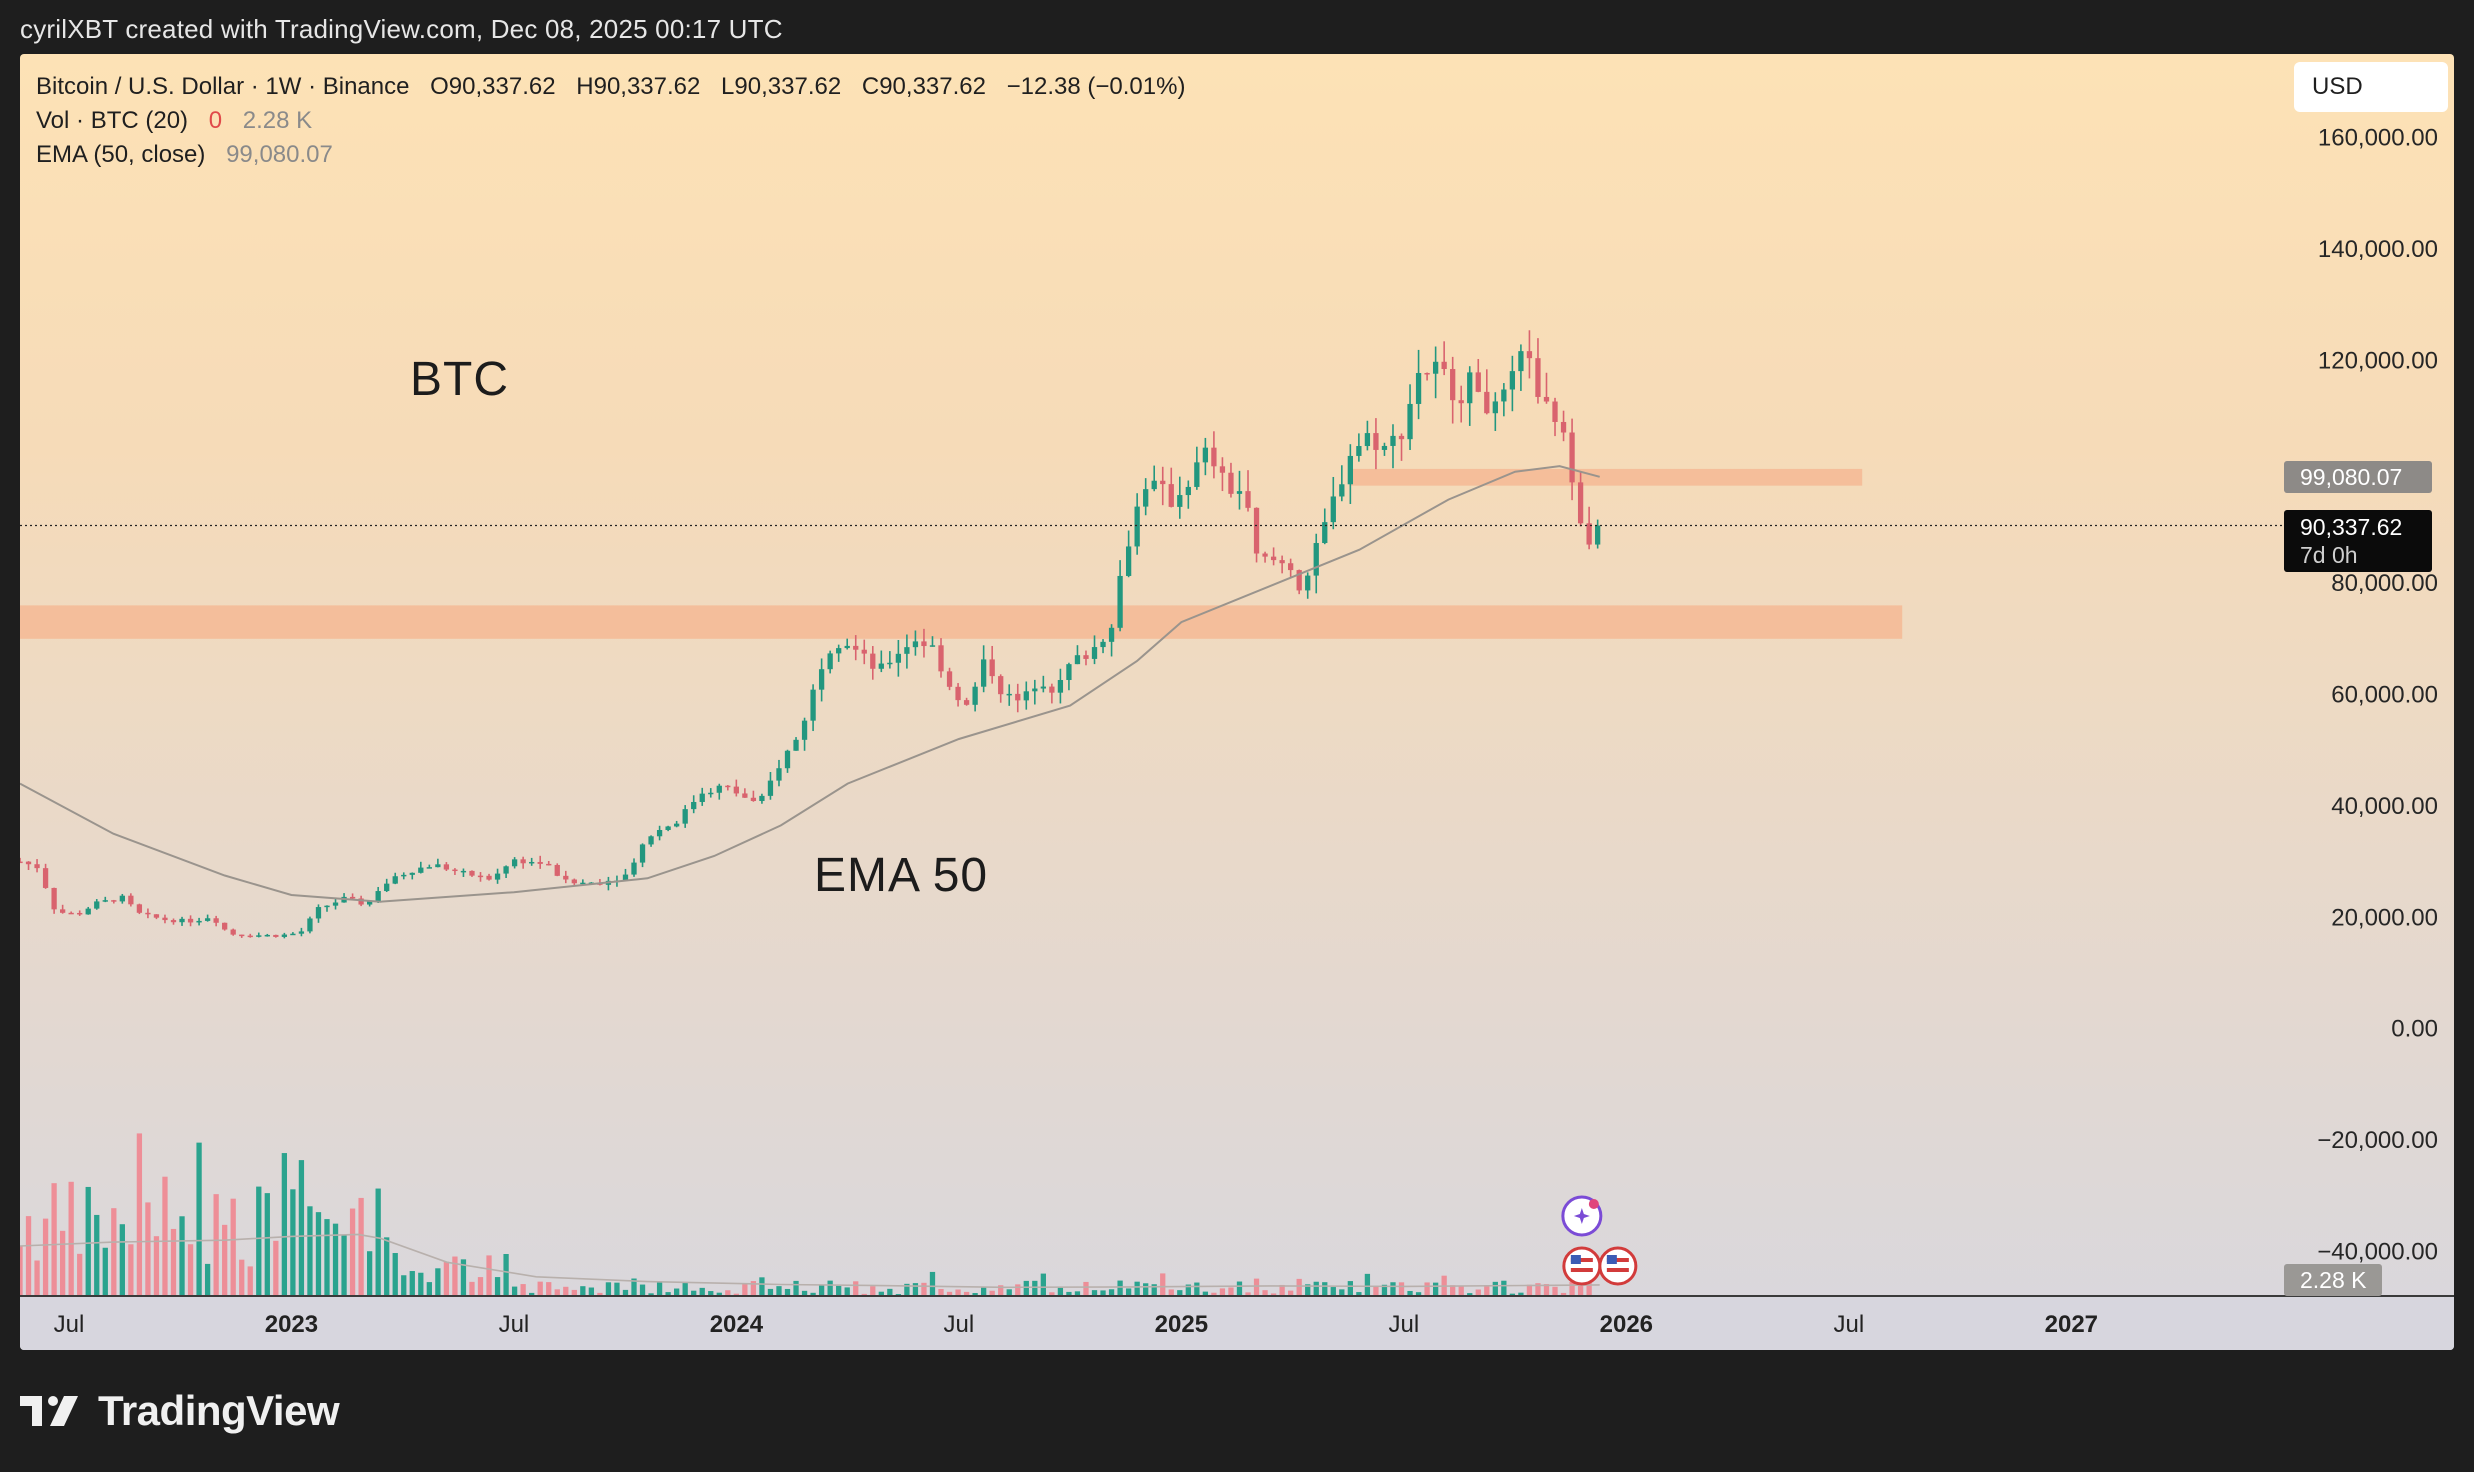 The image size is (2474, 1472). What do you see at coordinates (2351, 476) in the screenshot?
I see `ema-price-tag-value: 99,080.07` at bounding box center [2351, 476].